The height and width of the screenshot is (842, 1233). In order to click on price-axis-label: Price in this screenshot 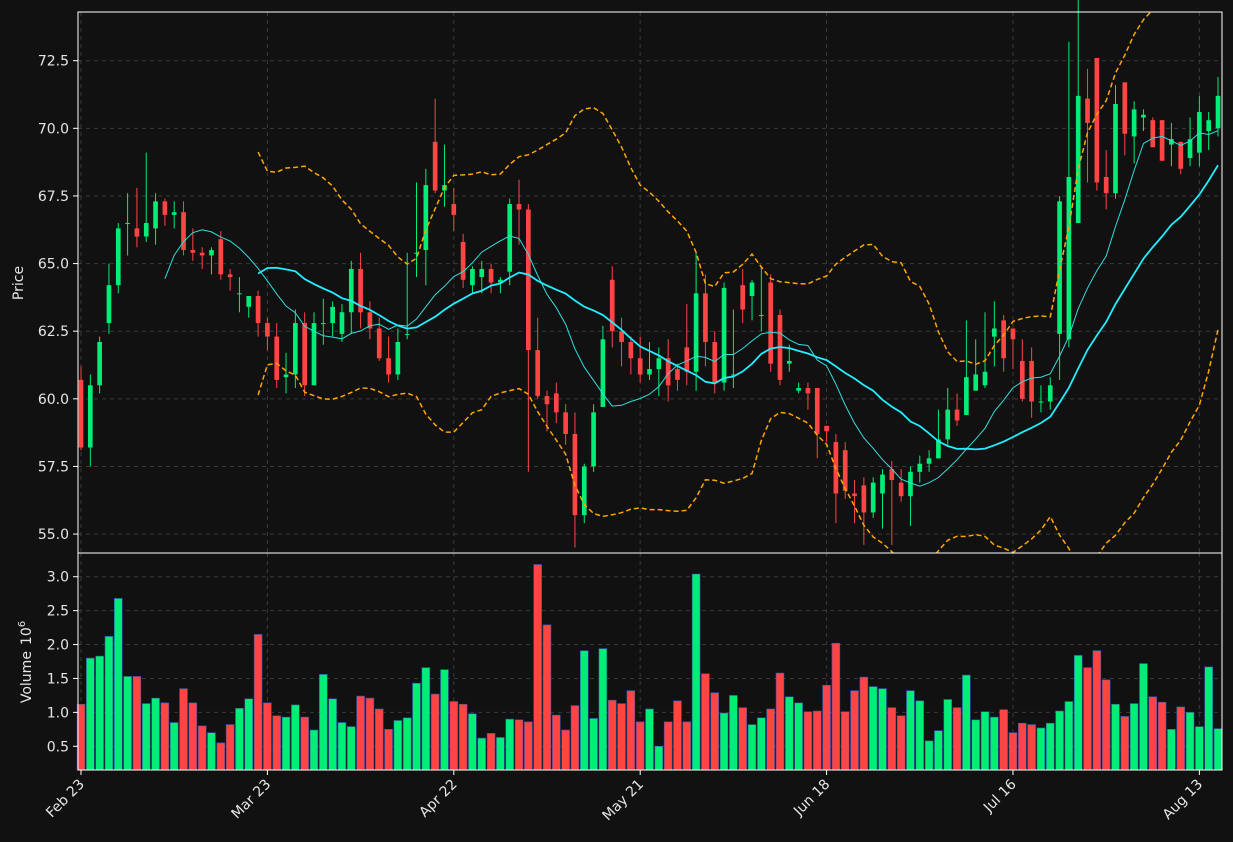, I will do `click(19, 283)`.